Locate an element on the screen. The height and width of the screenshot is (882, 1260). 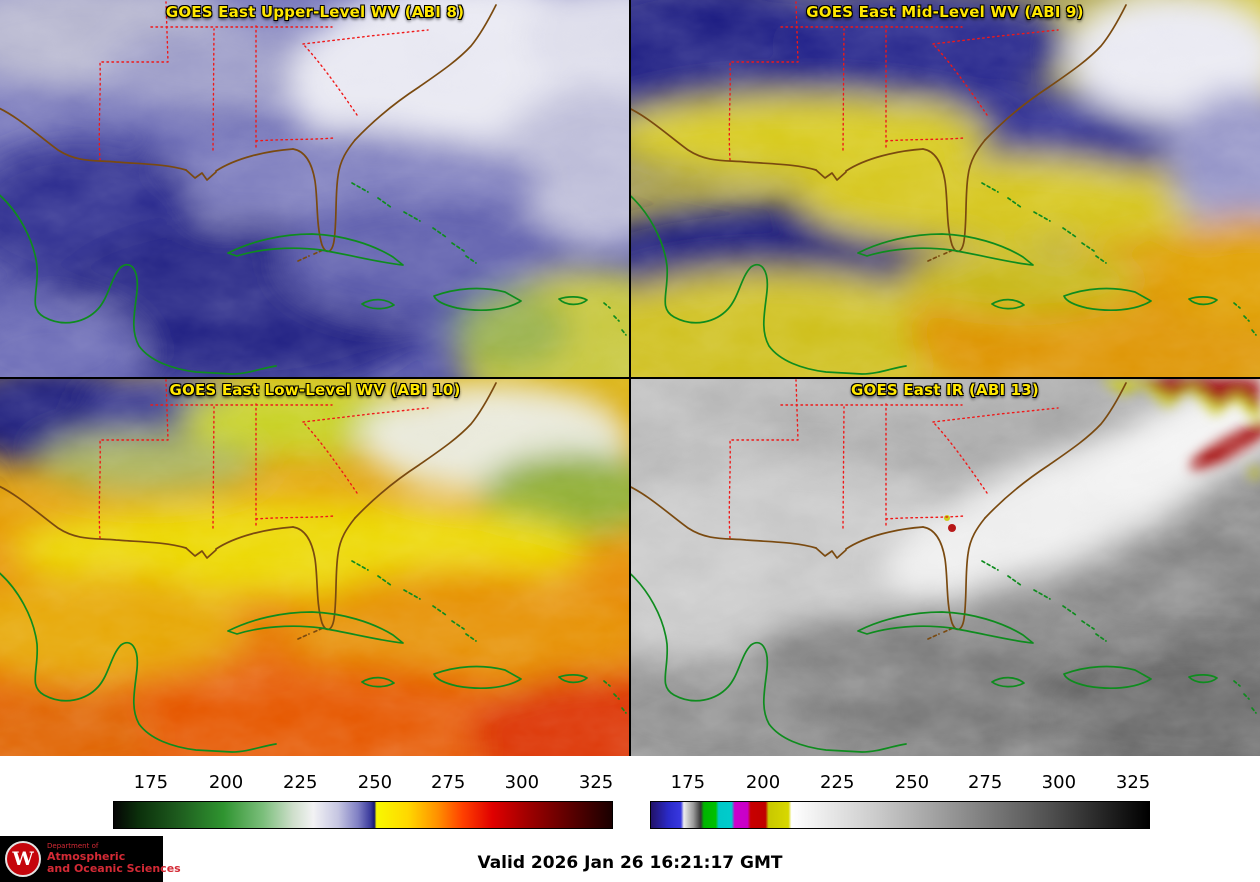
crest-letter: W is located at coordinates (23, 859).